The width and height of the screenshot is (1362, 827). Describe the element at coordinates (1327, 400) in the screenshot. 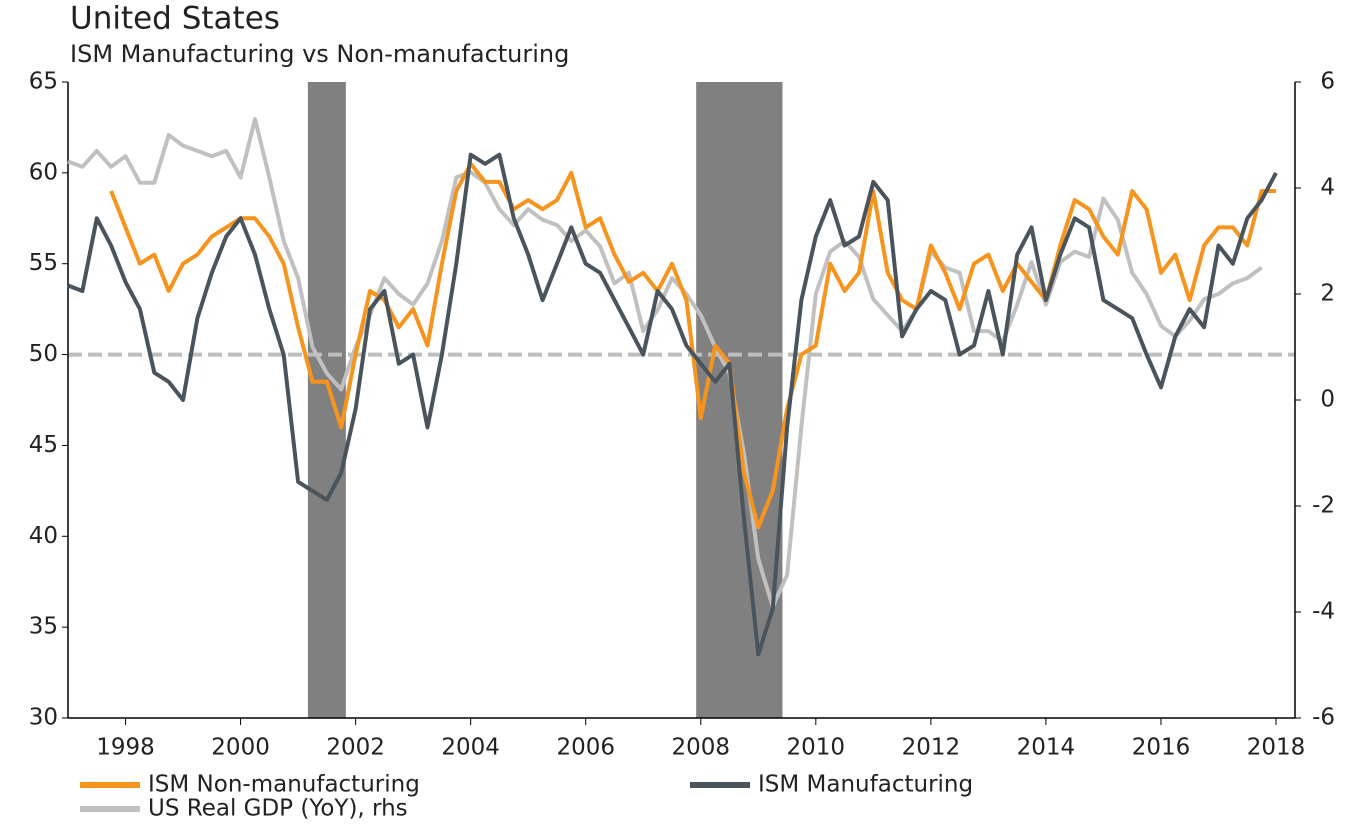

I see `y2-tick-label: 0` at that location.